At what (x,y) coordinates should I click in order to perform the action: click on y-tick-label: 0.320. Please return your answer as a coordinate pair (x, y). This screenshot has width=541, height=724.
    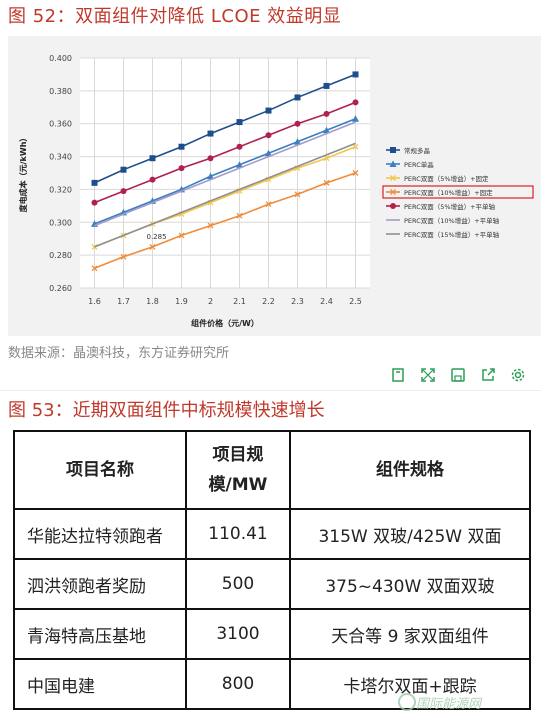
    Looking at the image, I should click on (60, 189).